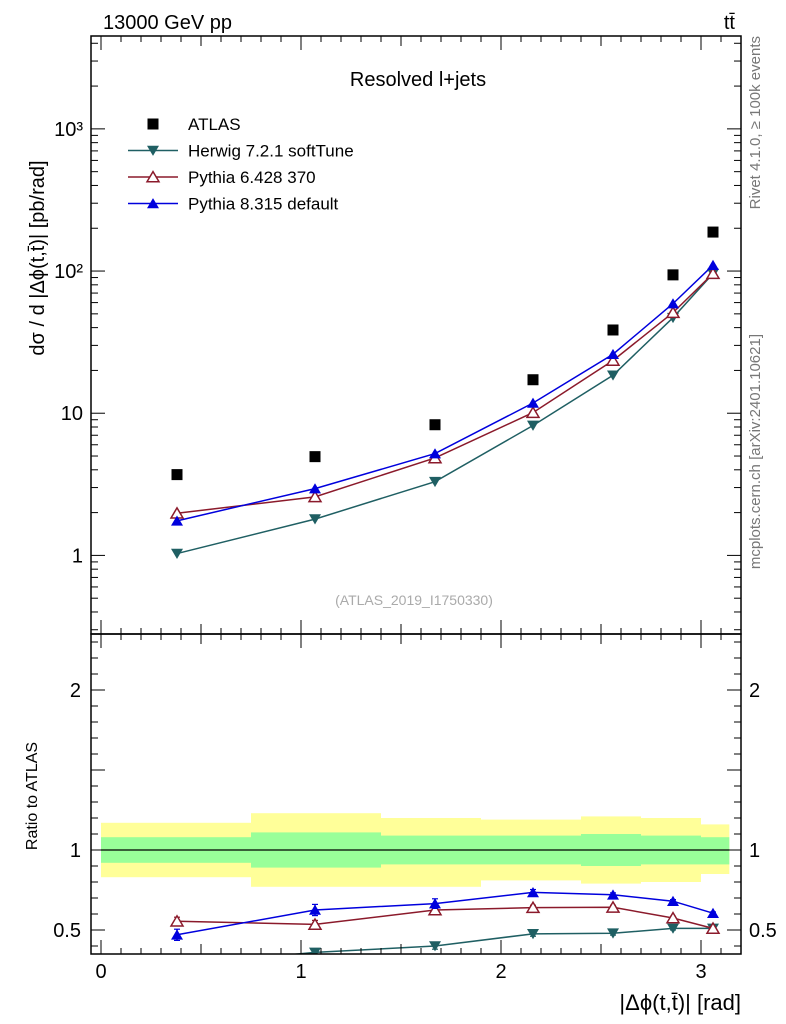 Image resolution: width=786 pixels, height=1024 pixels. Describe the element at coordinates (271, 151) in the screenshot. I see `legend-label: Herwig 7.2.1 softTune` at that location.